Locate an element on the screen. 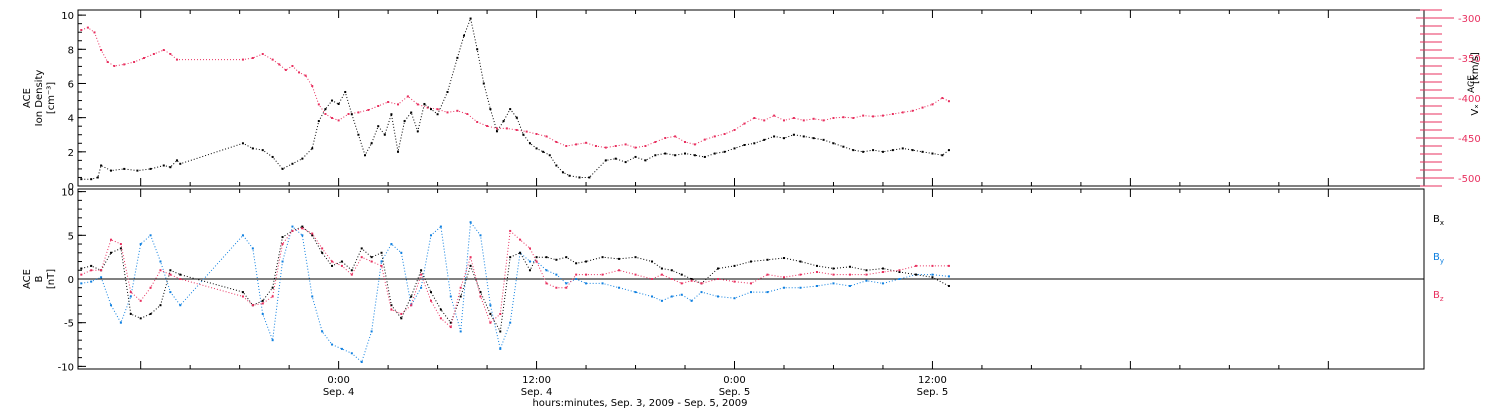 The width and height of the screenshot is (1500, 410). x-tick-date: Sep. 4 is located at coordinates (339, 392).